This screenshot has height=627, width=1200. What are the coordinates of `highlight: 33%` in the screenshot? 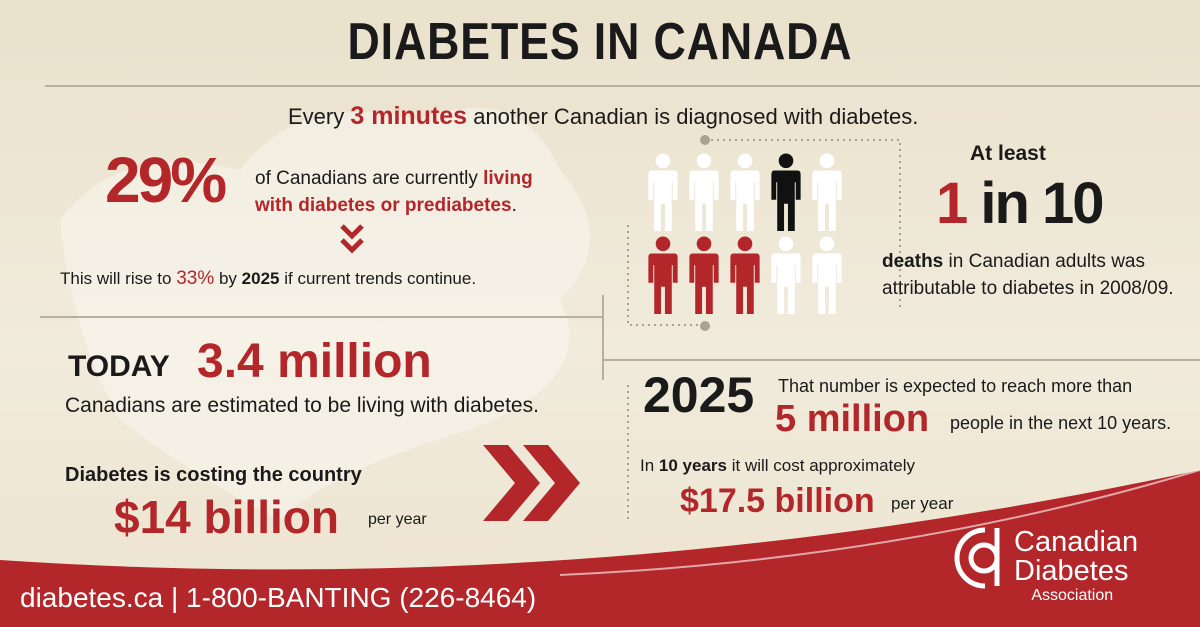 It's located at (195, 278).